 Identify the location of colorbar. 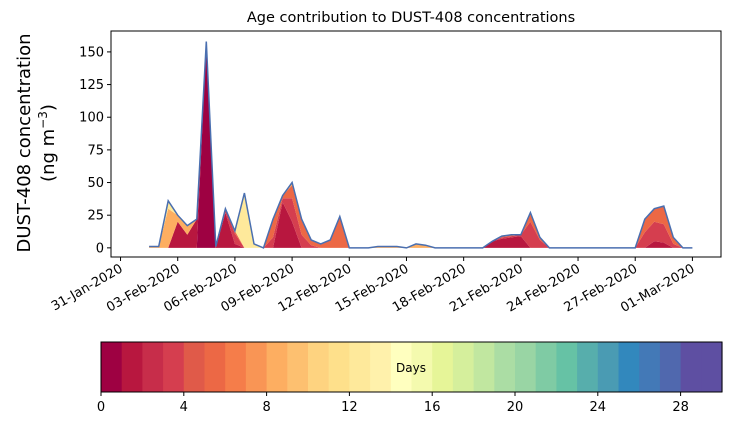
(412, 367).